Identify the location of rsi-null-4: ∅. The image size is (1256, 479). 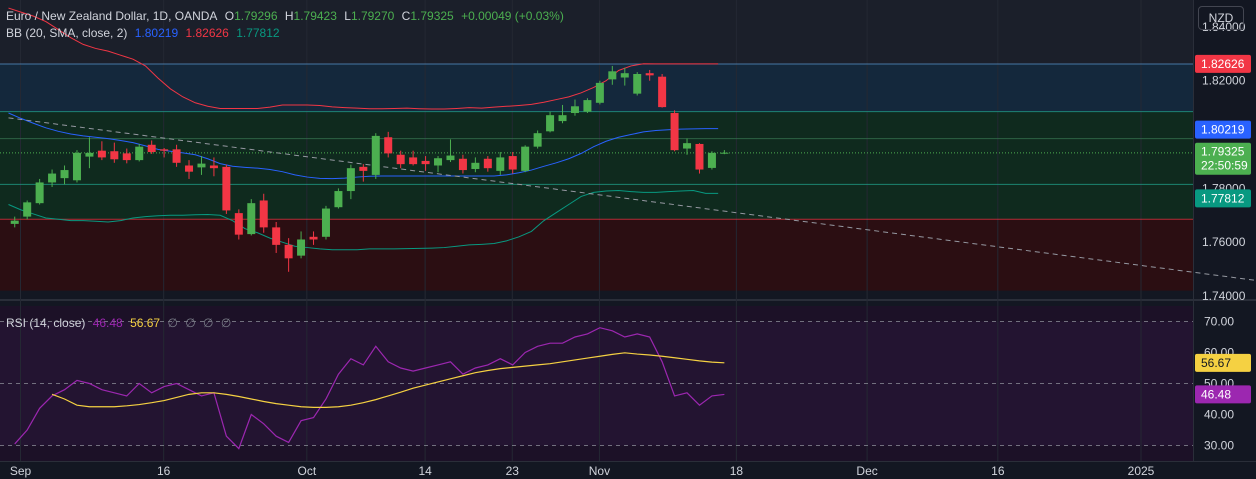
(226, 323).